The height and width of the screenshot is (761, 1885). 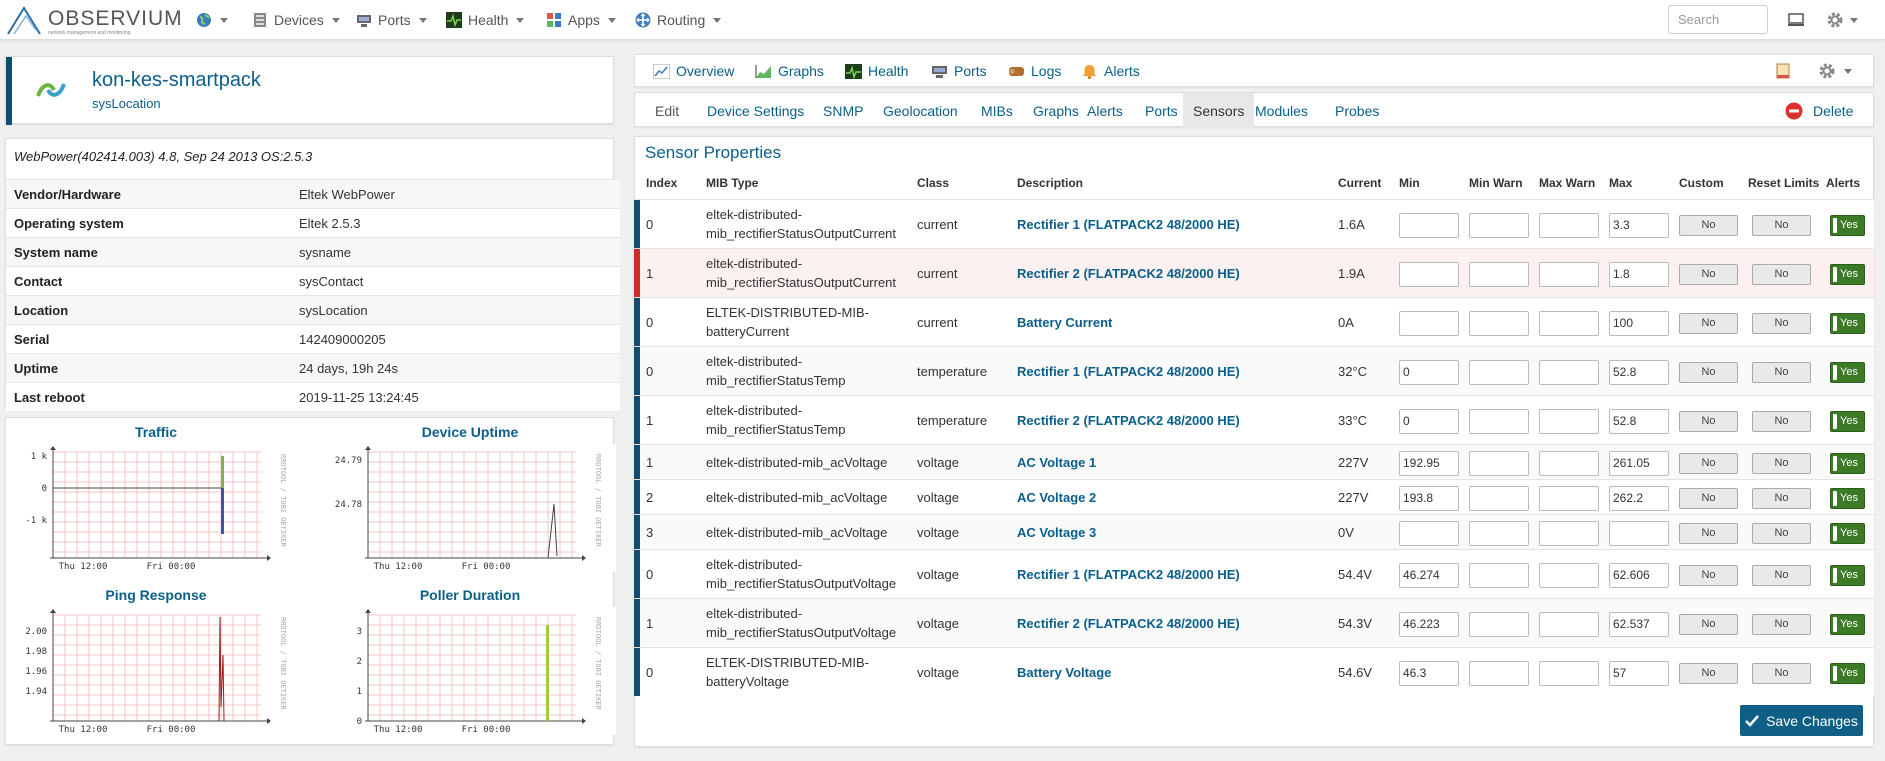 I want to click on subtab-device-settings: Device Settings, so click(x=756, y=110).